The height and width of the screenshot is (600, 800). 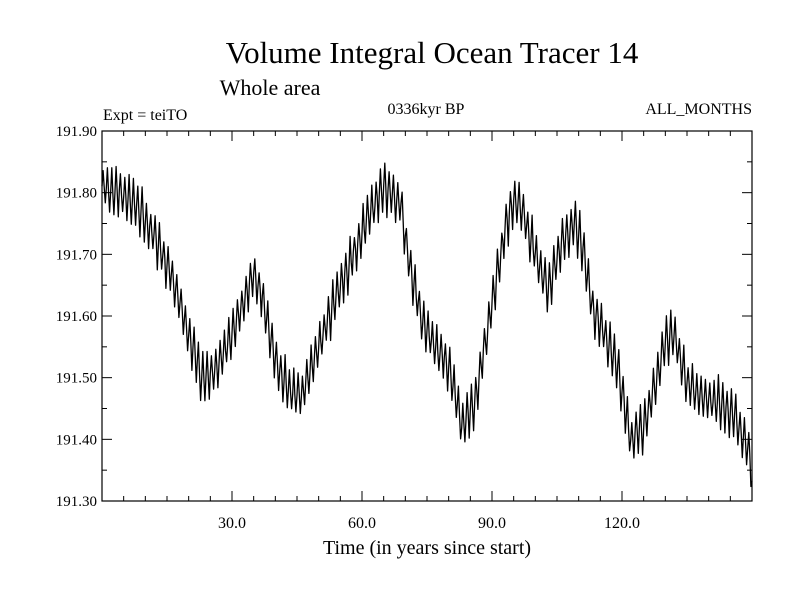 I want to click on x-tick-label: 30.0, so click(x=232, y=523).